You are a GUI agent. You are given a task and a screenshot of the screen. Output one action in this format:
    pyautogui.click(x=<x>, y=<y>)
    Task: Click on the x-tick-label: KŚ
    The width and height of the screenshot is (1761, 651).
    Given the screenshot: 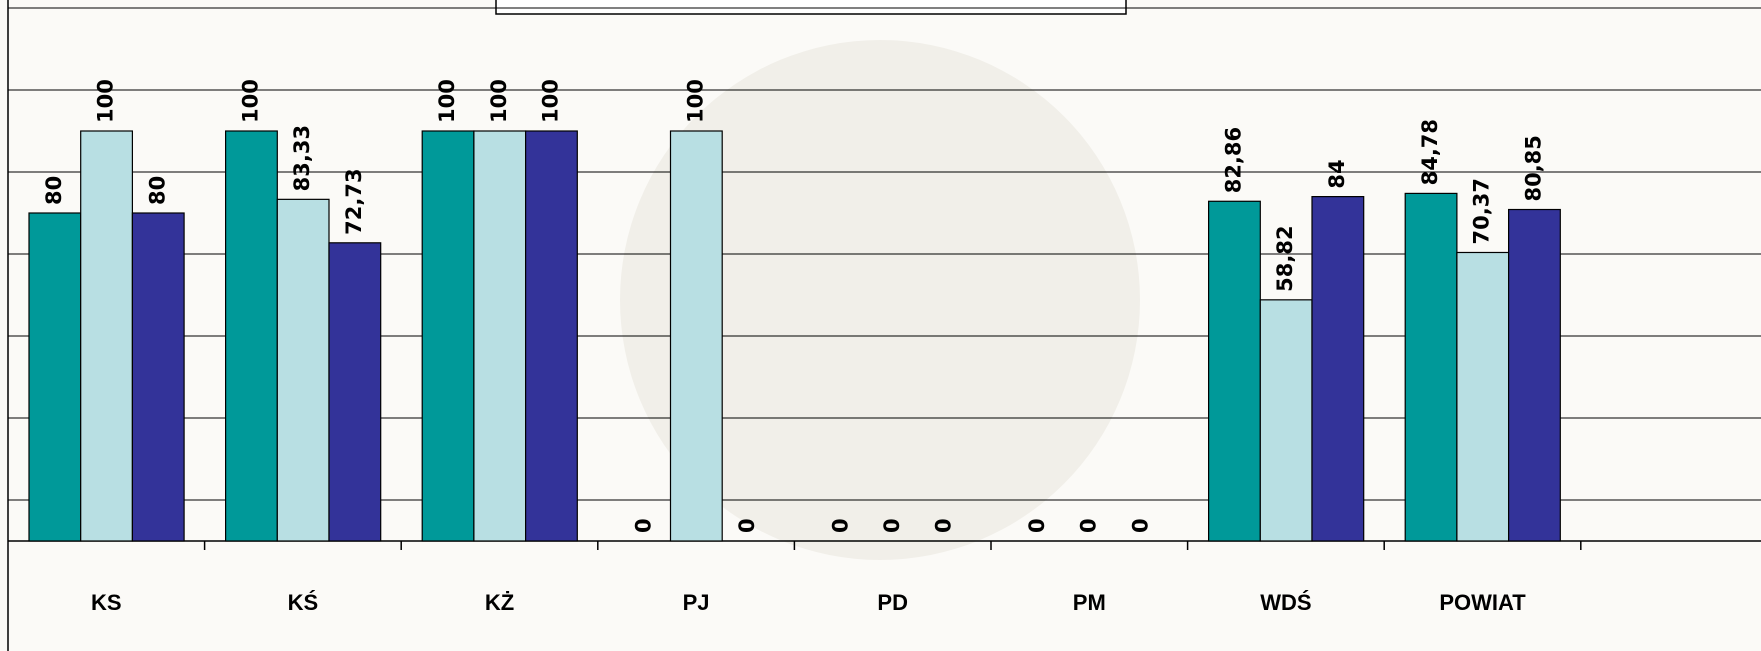 What is the action you would take?
    pyautogui.click(x=303, y=602)
    